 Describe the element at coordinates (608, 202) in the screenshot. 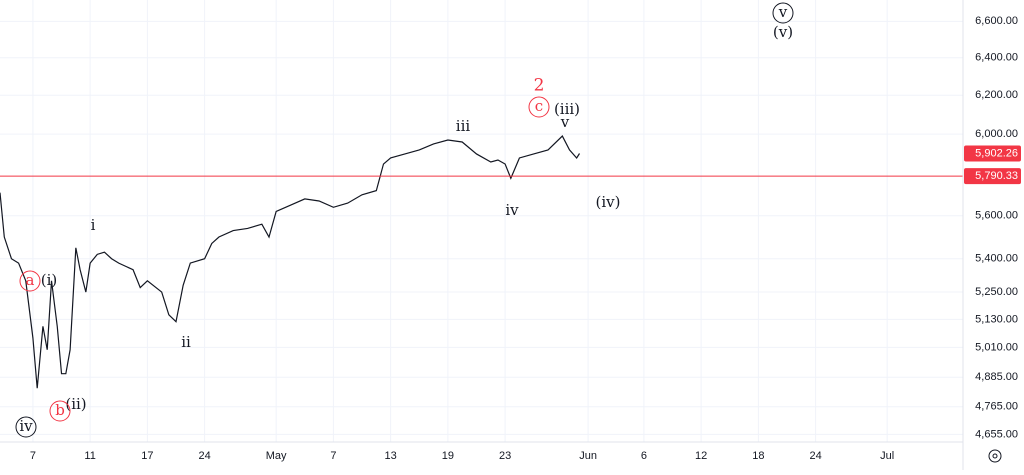

I see `annotation: (iv)` at that location.